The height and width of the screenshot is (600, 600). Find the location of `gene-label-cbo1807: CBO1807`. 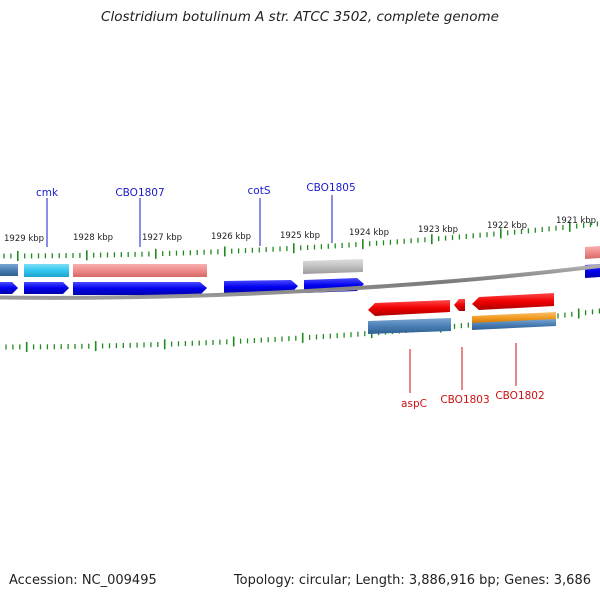

gene-label-cbo1807: CBO1807 is located at coordinates (139, 193).